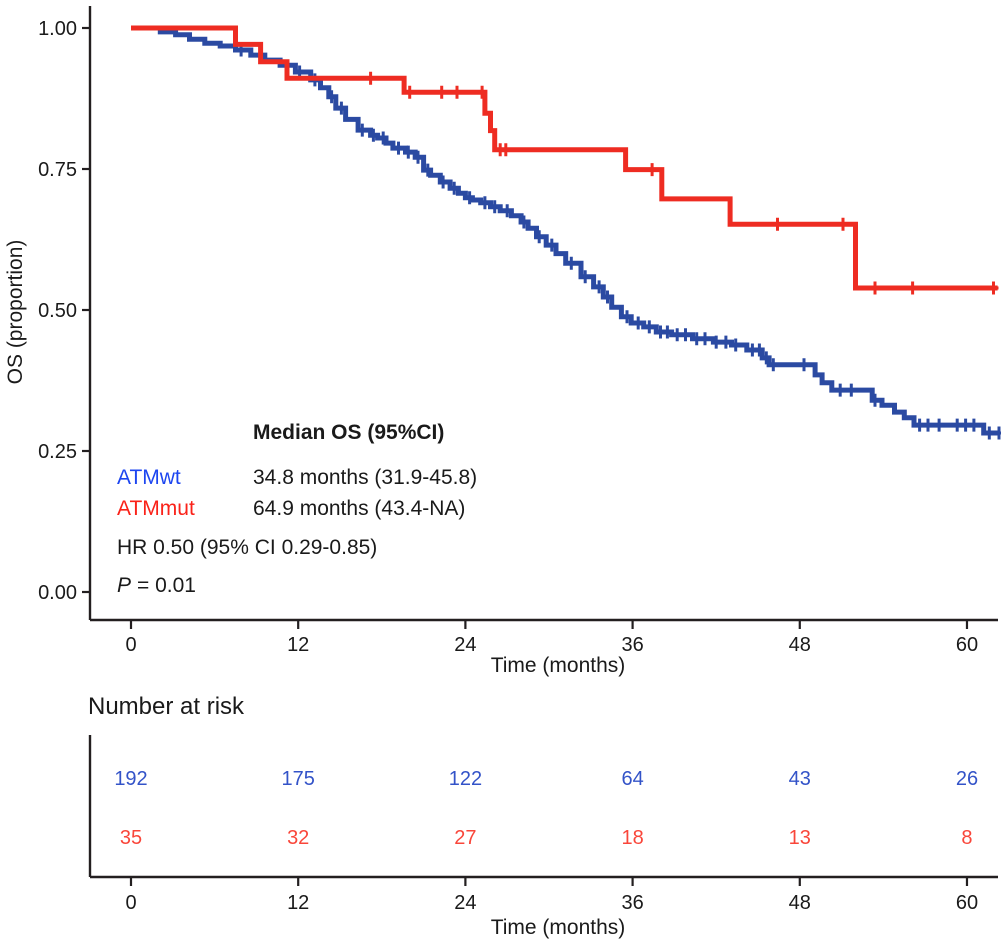 This screenshot has height=942, width=1001. I want to click on x-tick-label: 36, so click(632, 645).